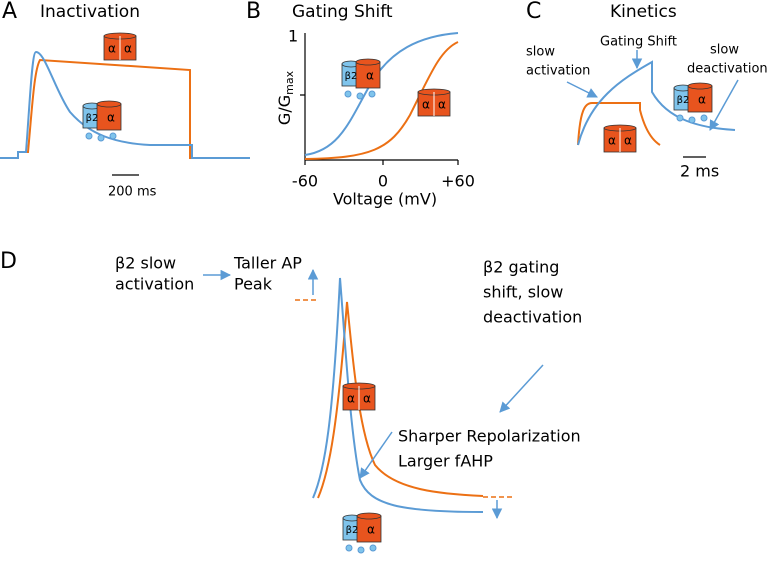 The image size is (769, 563). I want to click on x-tick: -60, so click(305, 181).